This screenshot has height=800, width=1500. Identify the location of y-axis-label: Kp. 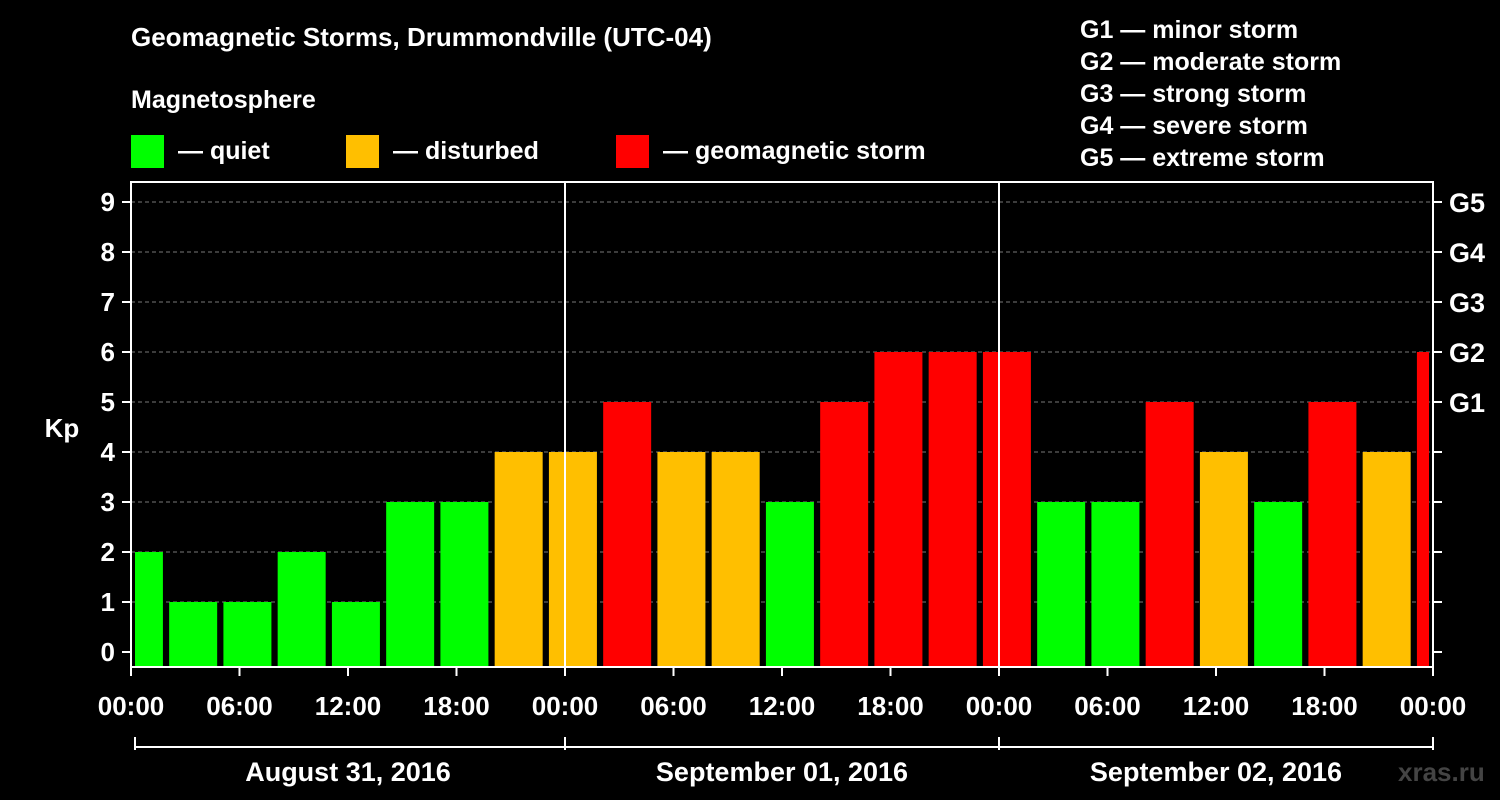
(62, 428).